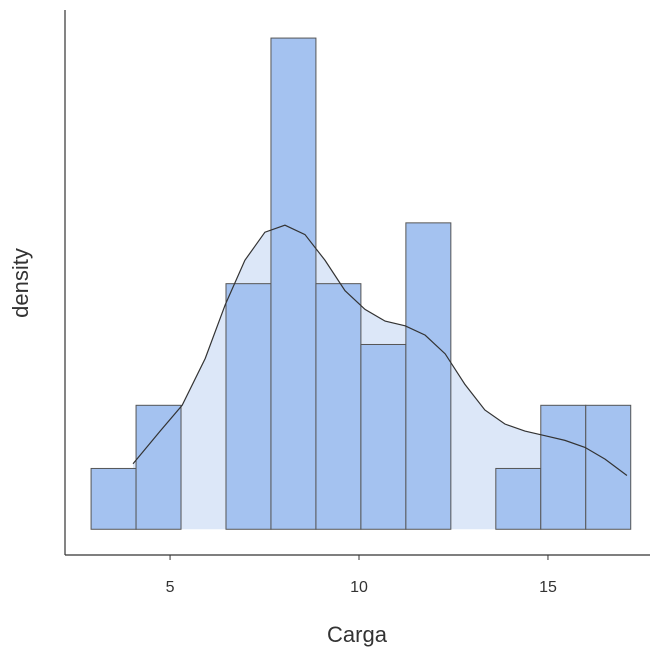 The image size is (652, 660). Describe the element at coordinates (357, 634) in the screenshot. I see `x-axis-title: Carga` at that location.